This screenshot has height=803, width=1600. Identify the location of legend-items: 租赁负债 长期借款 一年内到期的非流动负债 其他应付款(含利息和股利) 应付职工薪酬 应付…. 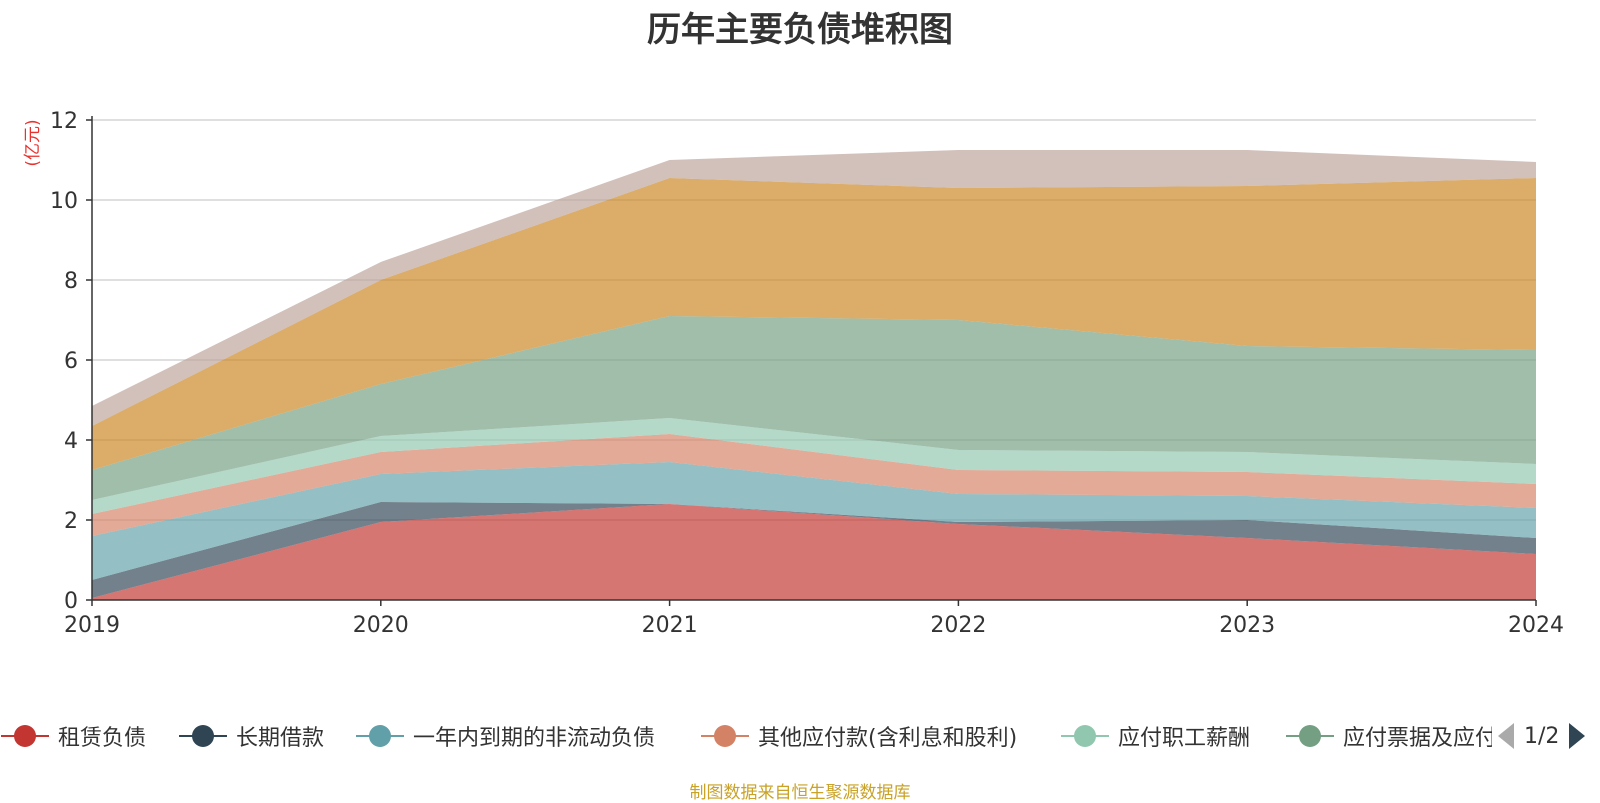
(746, 736).